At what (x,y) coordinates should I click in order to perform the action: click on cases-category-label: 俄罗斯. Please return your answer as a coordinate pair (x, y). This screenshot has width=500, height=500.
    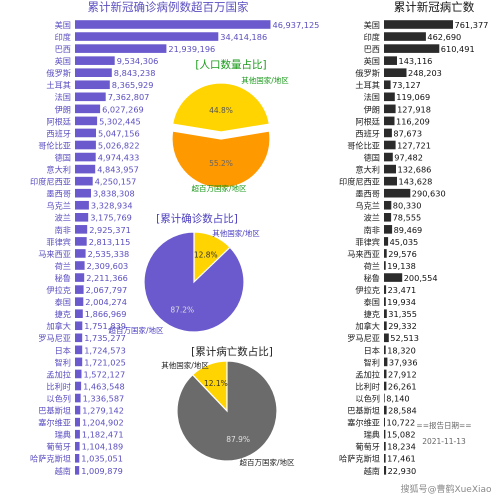
    Looking at the image, I should click on (58, 73).